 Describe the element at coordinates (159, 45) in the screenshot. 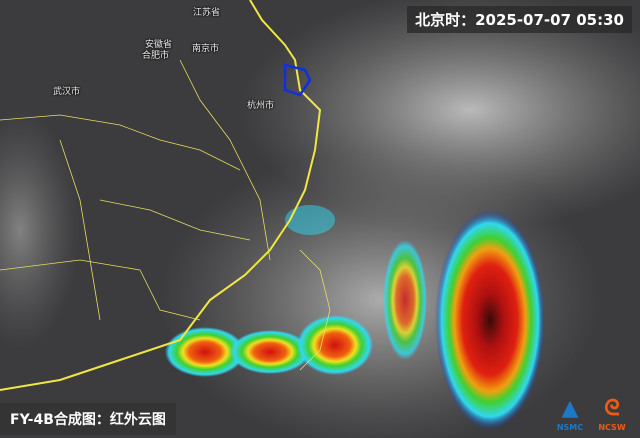

I see `city-label: 安徽省` at that location.